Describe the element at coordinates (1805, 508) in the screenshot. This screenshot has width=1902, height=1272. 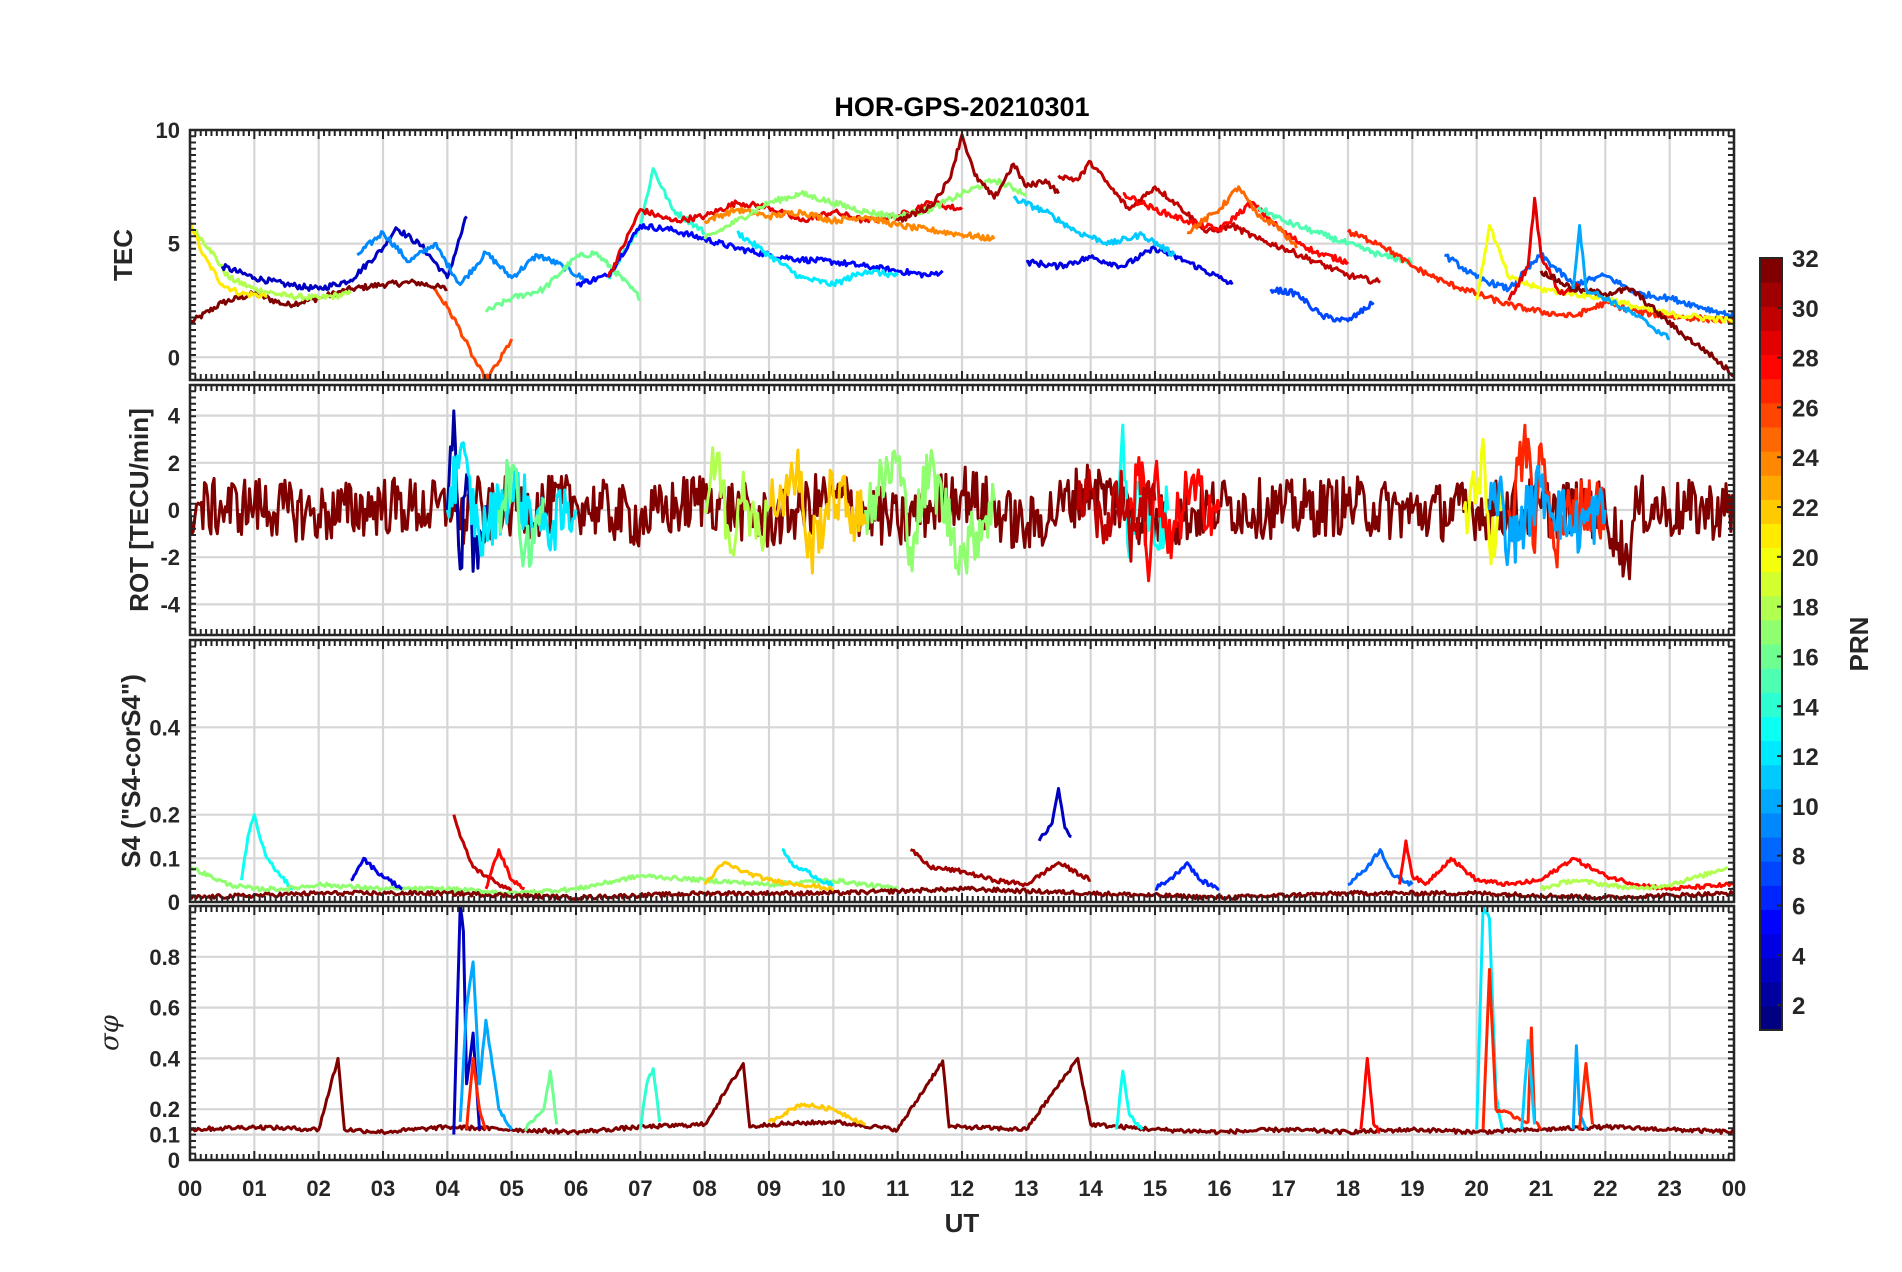
I see `colorbar-tick-label: 22` at that location.